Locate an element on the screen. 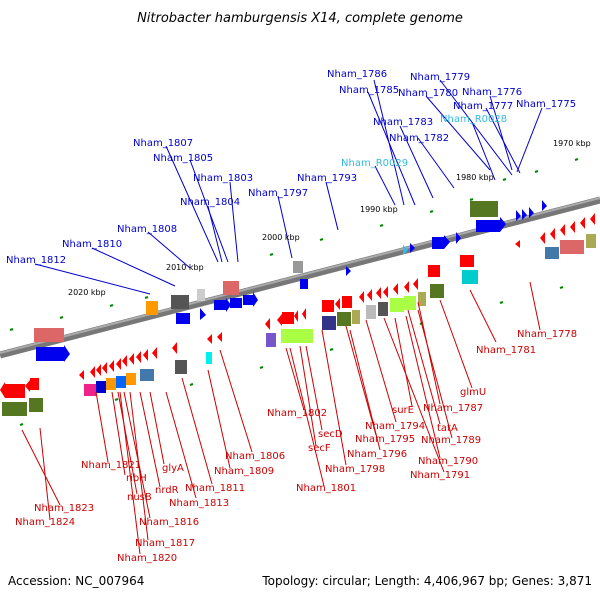 Image resolution: width=600 pixels, height=604 pixels. label-nham-1793: Nham_1793 is located at coordinates (327, 178).